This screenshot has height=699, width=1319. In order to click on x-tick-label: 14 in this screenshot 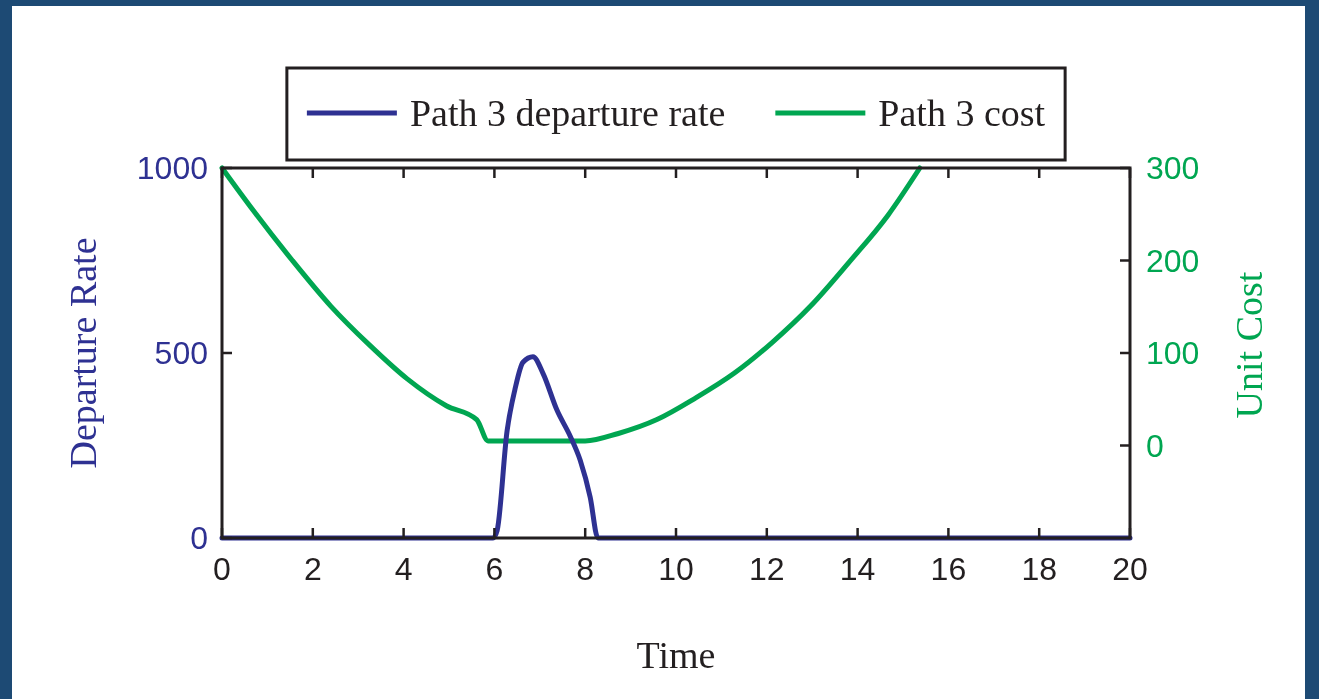, I will do `click(857, 569)`.